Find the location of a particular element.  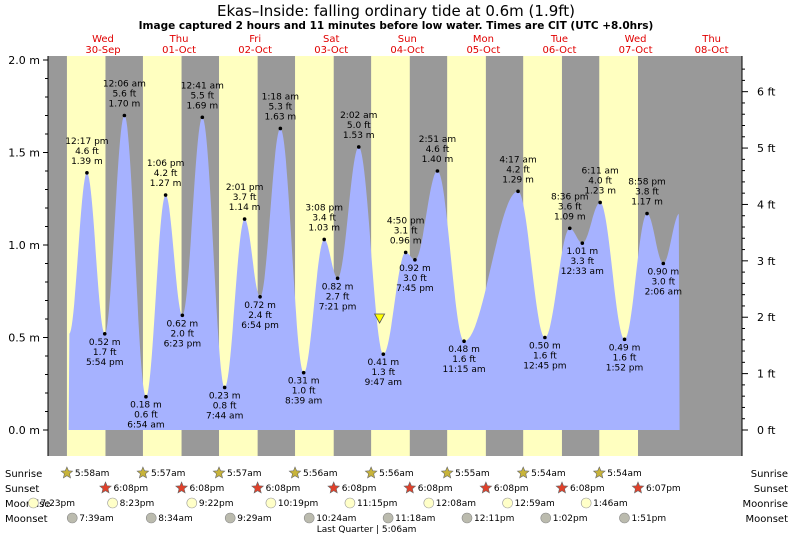

current-tide-triangle is located at coordinates (379, 318).